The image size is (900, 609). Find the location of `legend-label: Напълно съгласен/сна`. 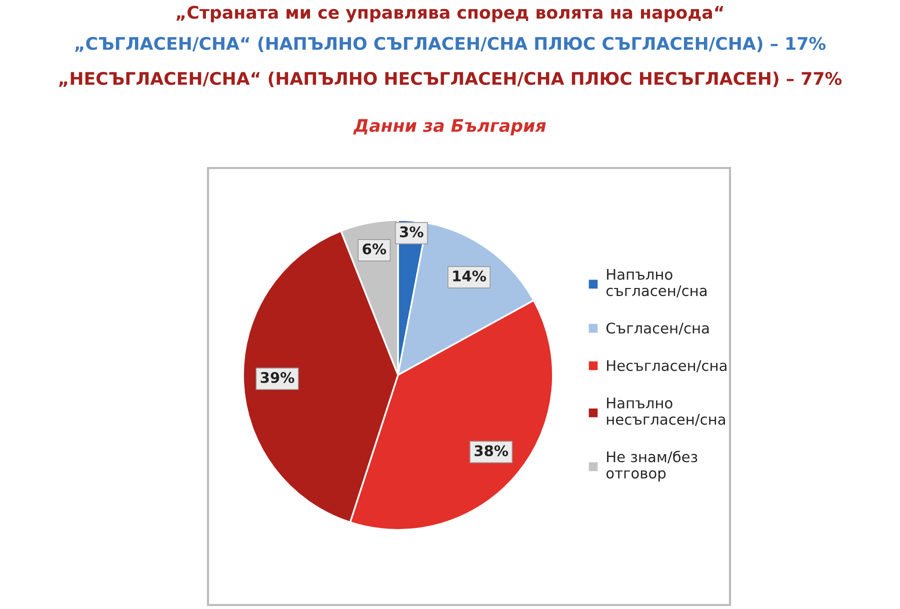

legend-label: Напълно съгласен/сна is located at coordinates (656, 283).